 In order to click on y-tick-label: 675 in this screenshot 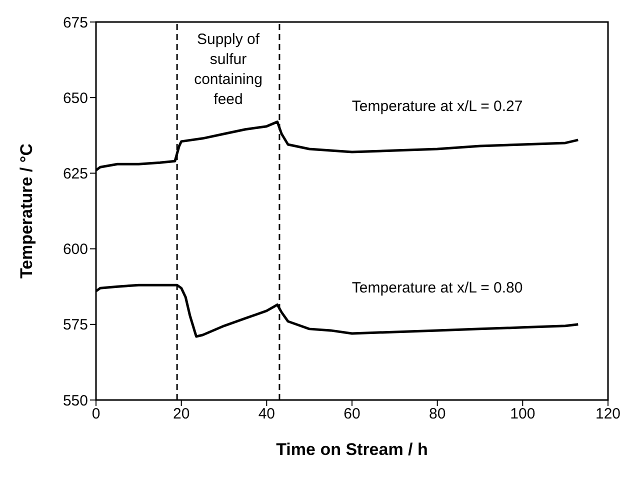, I will do `click(75, 23)`.